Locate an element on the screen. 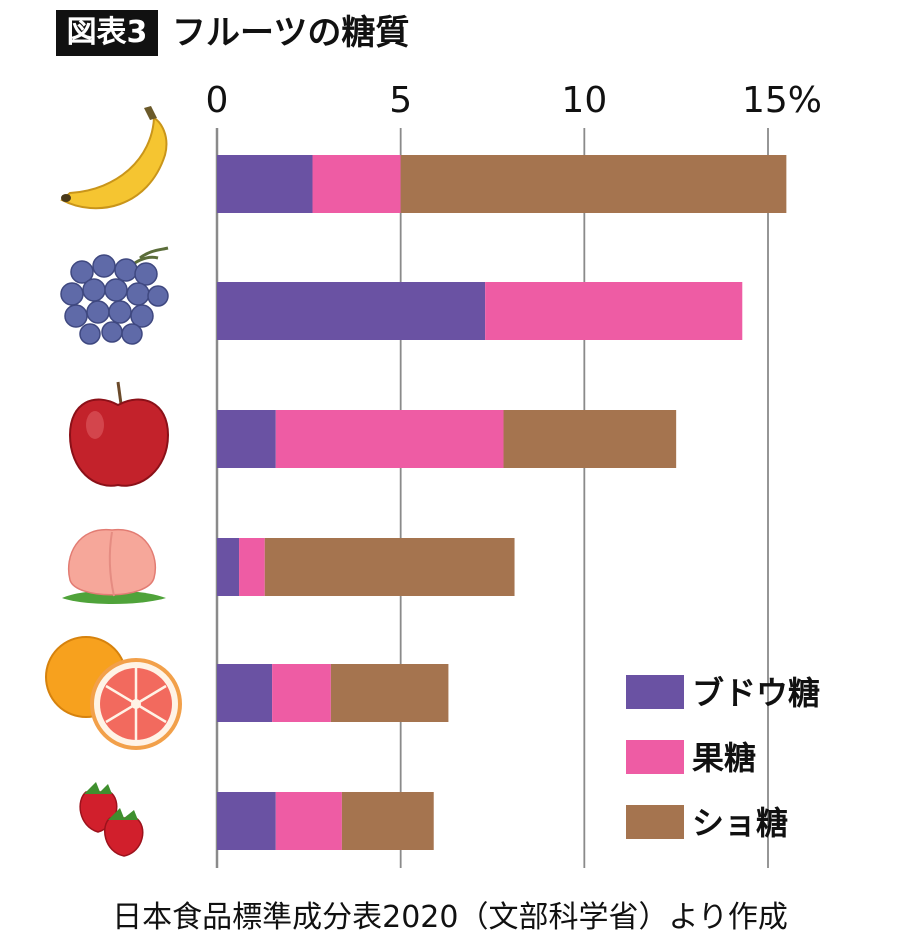 This screenshot has width=900, height=946. legend-swatch-sucrose is located at coordinates (655, 822).